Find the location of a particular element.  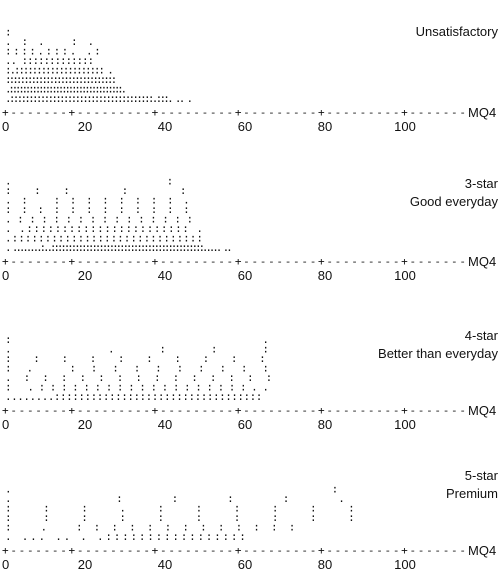

panel-label: 3-star is located at coordinates (482, 183).